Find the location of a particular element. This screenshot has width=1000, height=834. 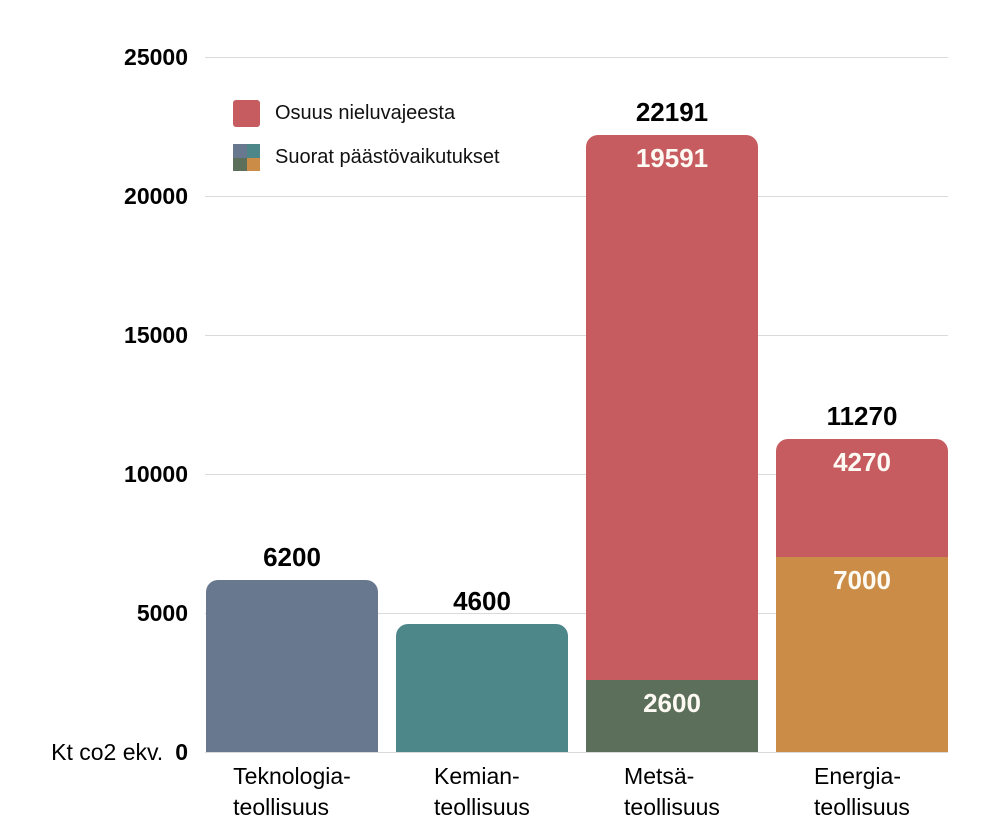

x-category-label-text: Energia-teollisuus is located at coordinates (862, 791).